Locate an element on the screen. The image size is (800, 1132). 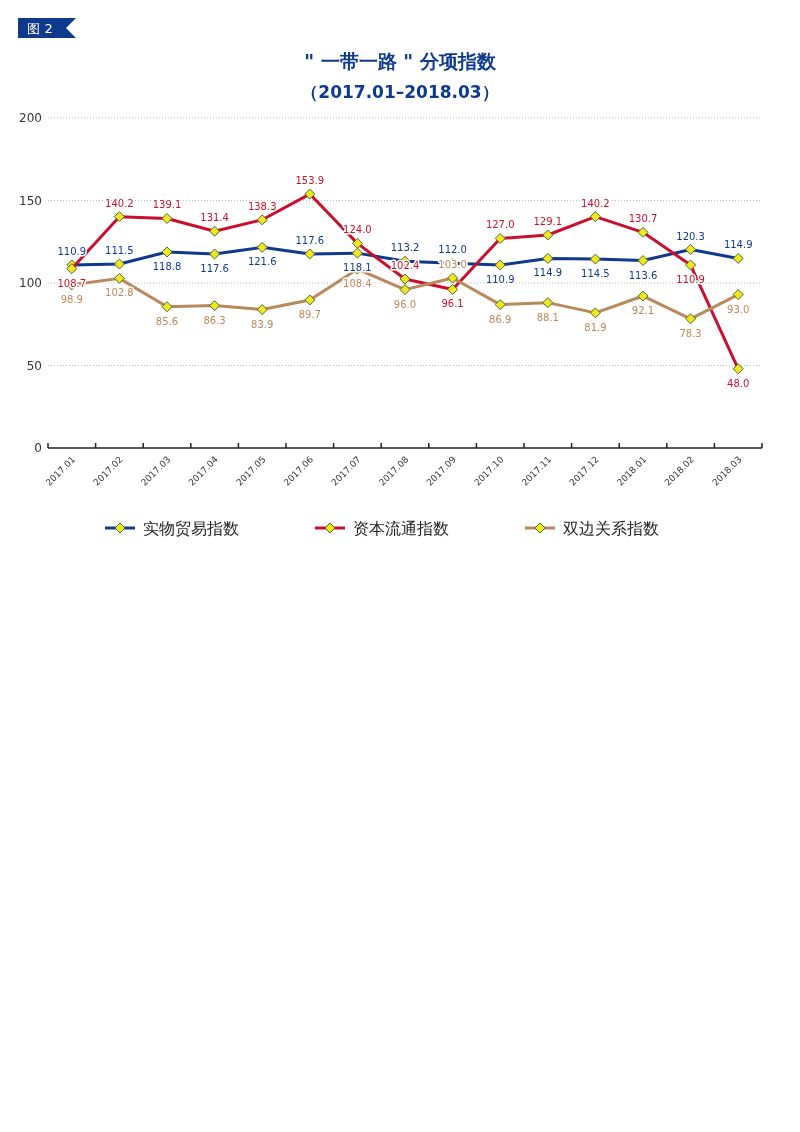
data-label: 129.1 is located at coordinates (548, 221).